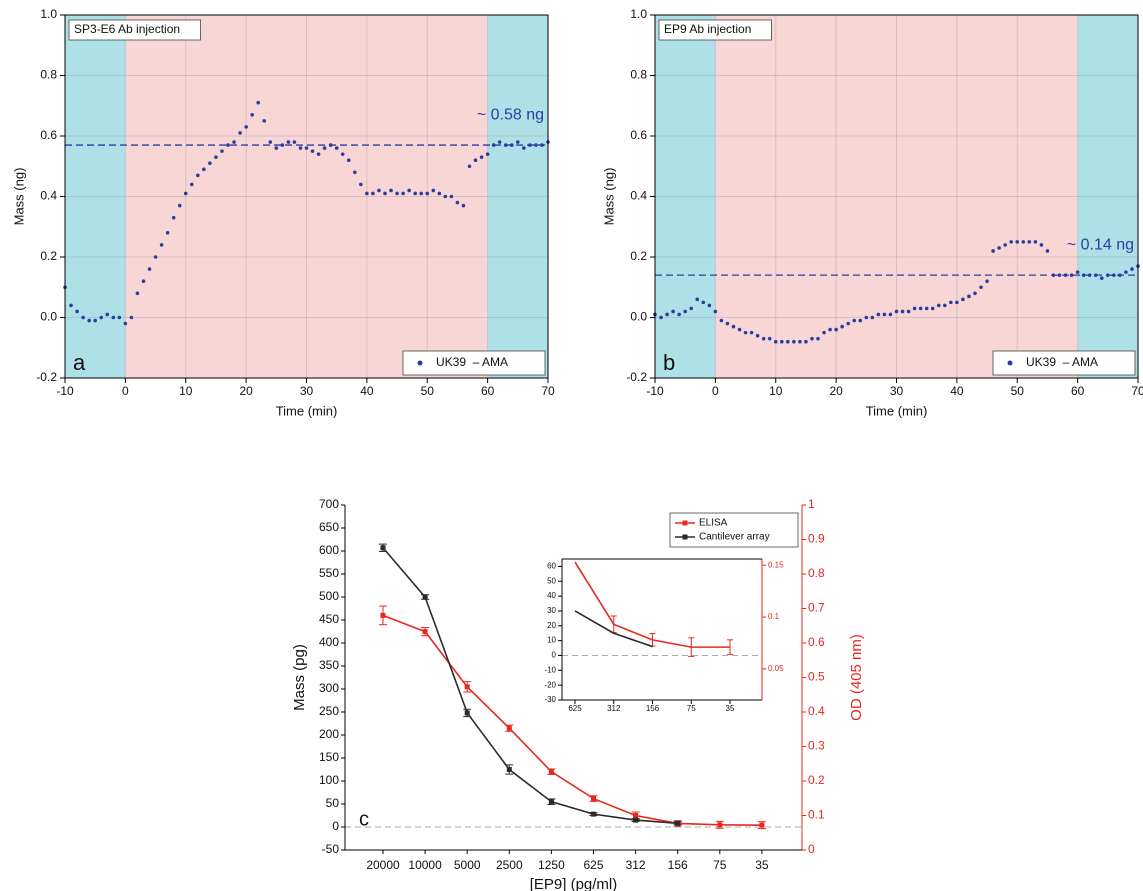 Image resolution: width=1143 pixels, height=891 pixels. Describe the element at coordinates (299, 677) in the screenshot. I see `y-axis-label: Mass (pg)` at that location.